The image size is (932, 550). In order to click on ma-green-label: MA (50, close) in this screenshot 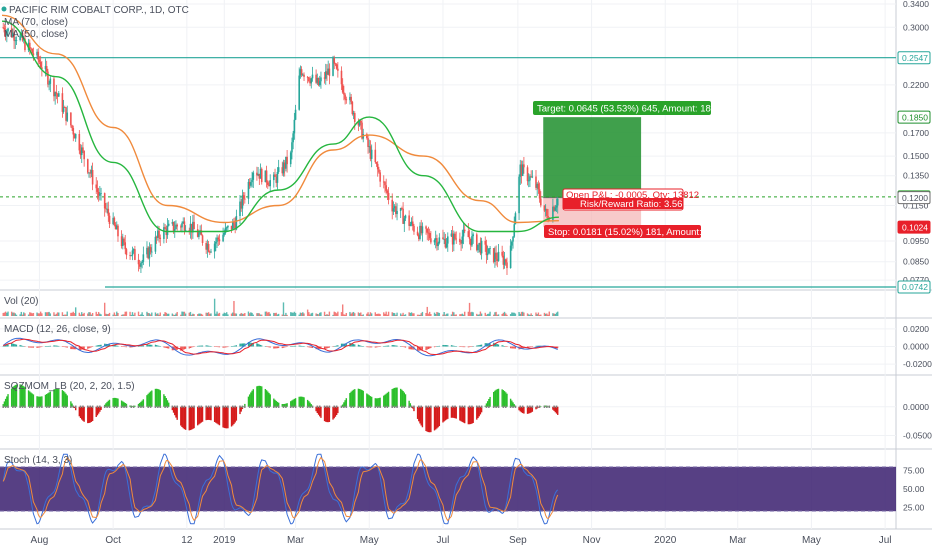, I will do `click(36, 34)`.